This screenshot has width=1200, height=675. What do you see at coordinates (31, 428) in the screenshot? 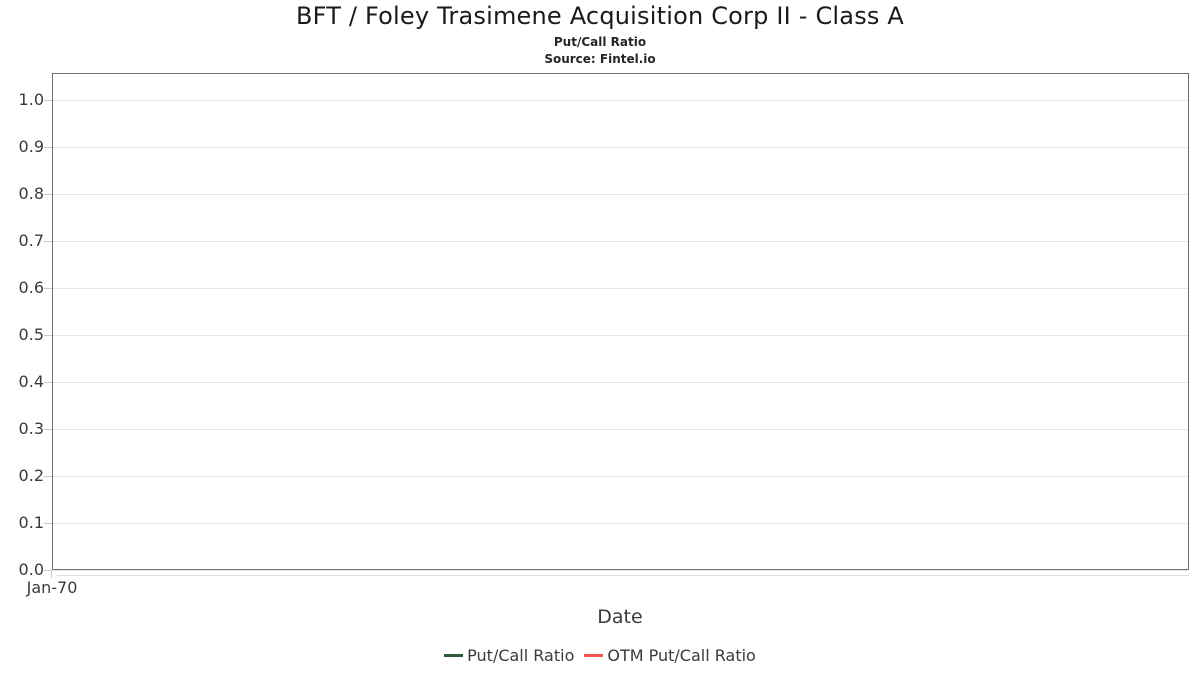
I see `y-tick-label: 0.3` at bounding box center [31, 428].